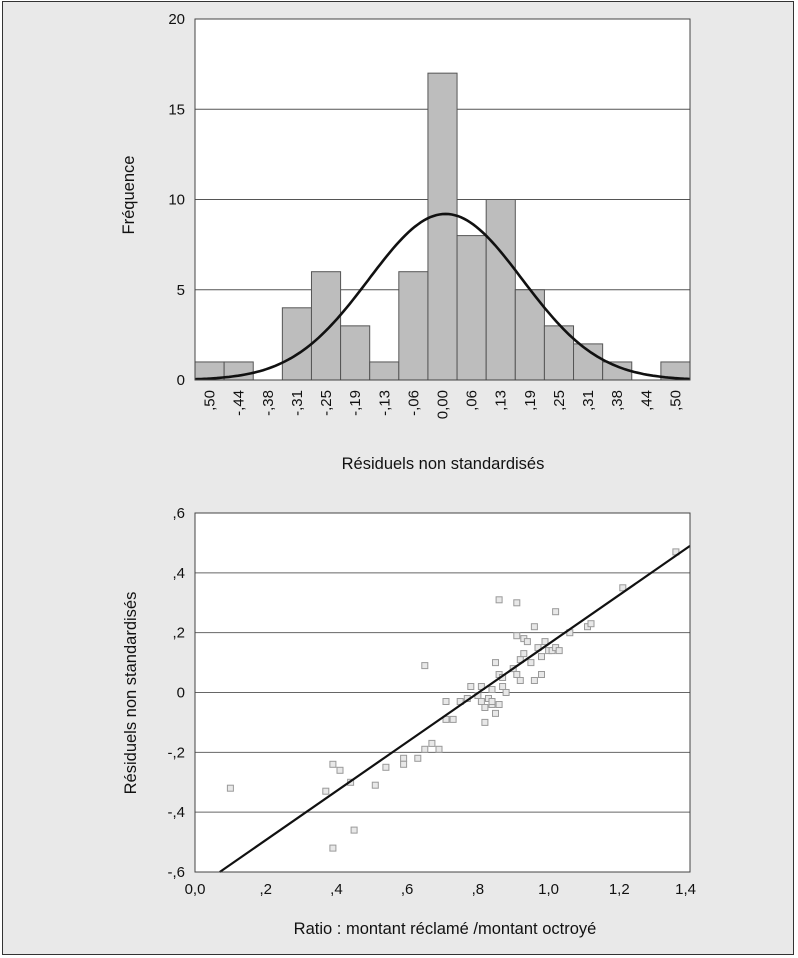 This screenshot has width=798, height=958. Describe the element at coordinates (530, 400) in the screenshot. I see `x-tick-label: ,19` at that location.